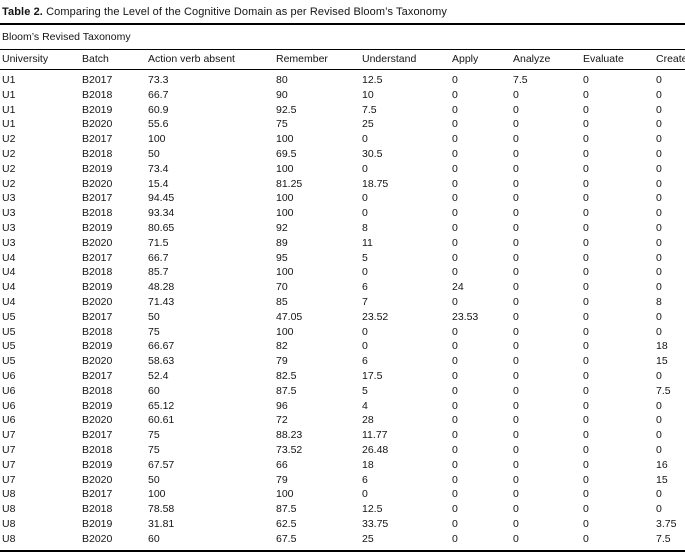 This screenshot has width=685, height=552. Describe the element at coordinates (161, 346) in the screenshot. I see `cell: 66.67` at that location.